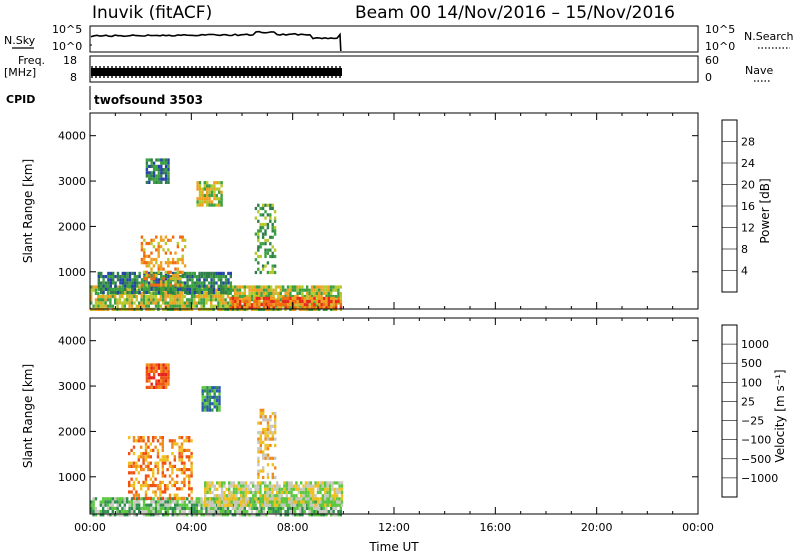 This screenshot has width=800, height=554. Describe the element at coordinates (748, 163) in the screenshot. I see `colorbar-tick-label: 24` at that location.